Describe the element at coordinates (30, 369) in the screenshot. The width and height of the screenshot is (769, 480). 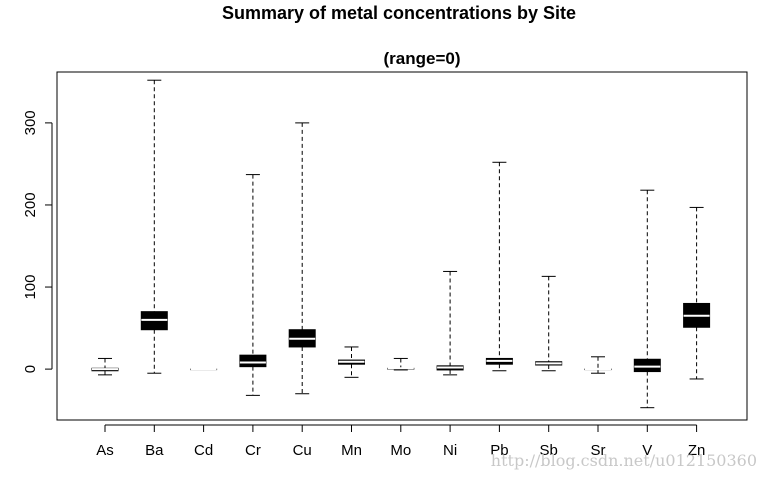
I see `y-tick-label-0: 0` at that location.